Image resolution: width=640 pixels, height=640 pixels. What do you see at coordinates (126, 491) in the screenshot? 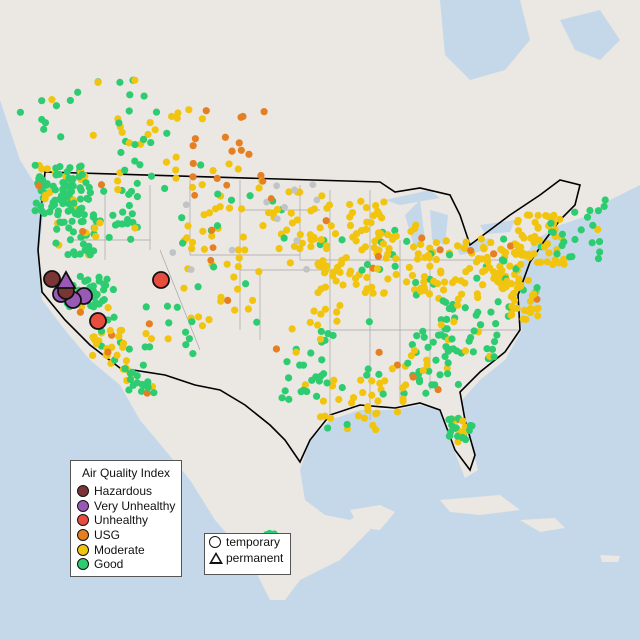
I see `legend-item-hazardous: Hazardous` at bounding box center [126, 491].